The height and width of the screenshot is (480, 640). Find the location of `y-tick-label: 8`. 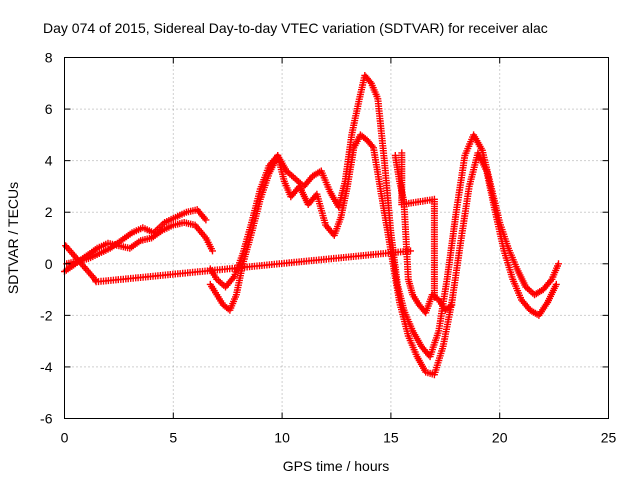

y-tick-label: 8 is located at coordinates (49, 58).